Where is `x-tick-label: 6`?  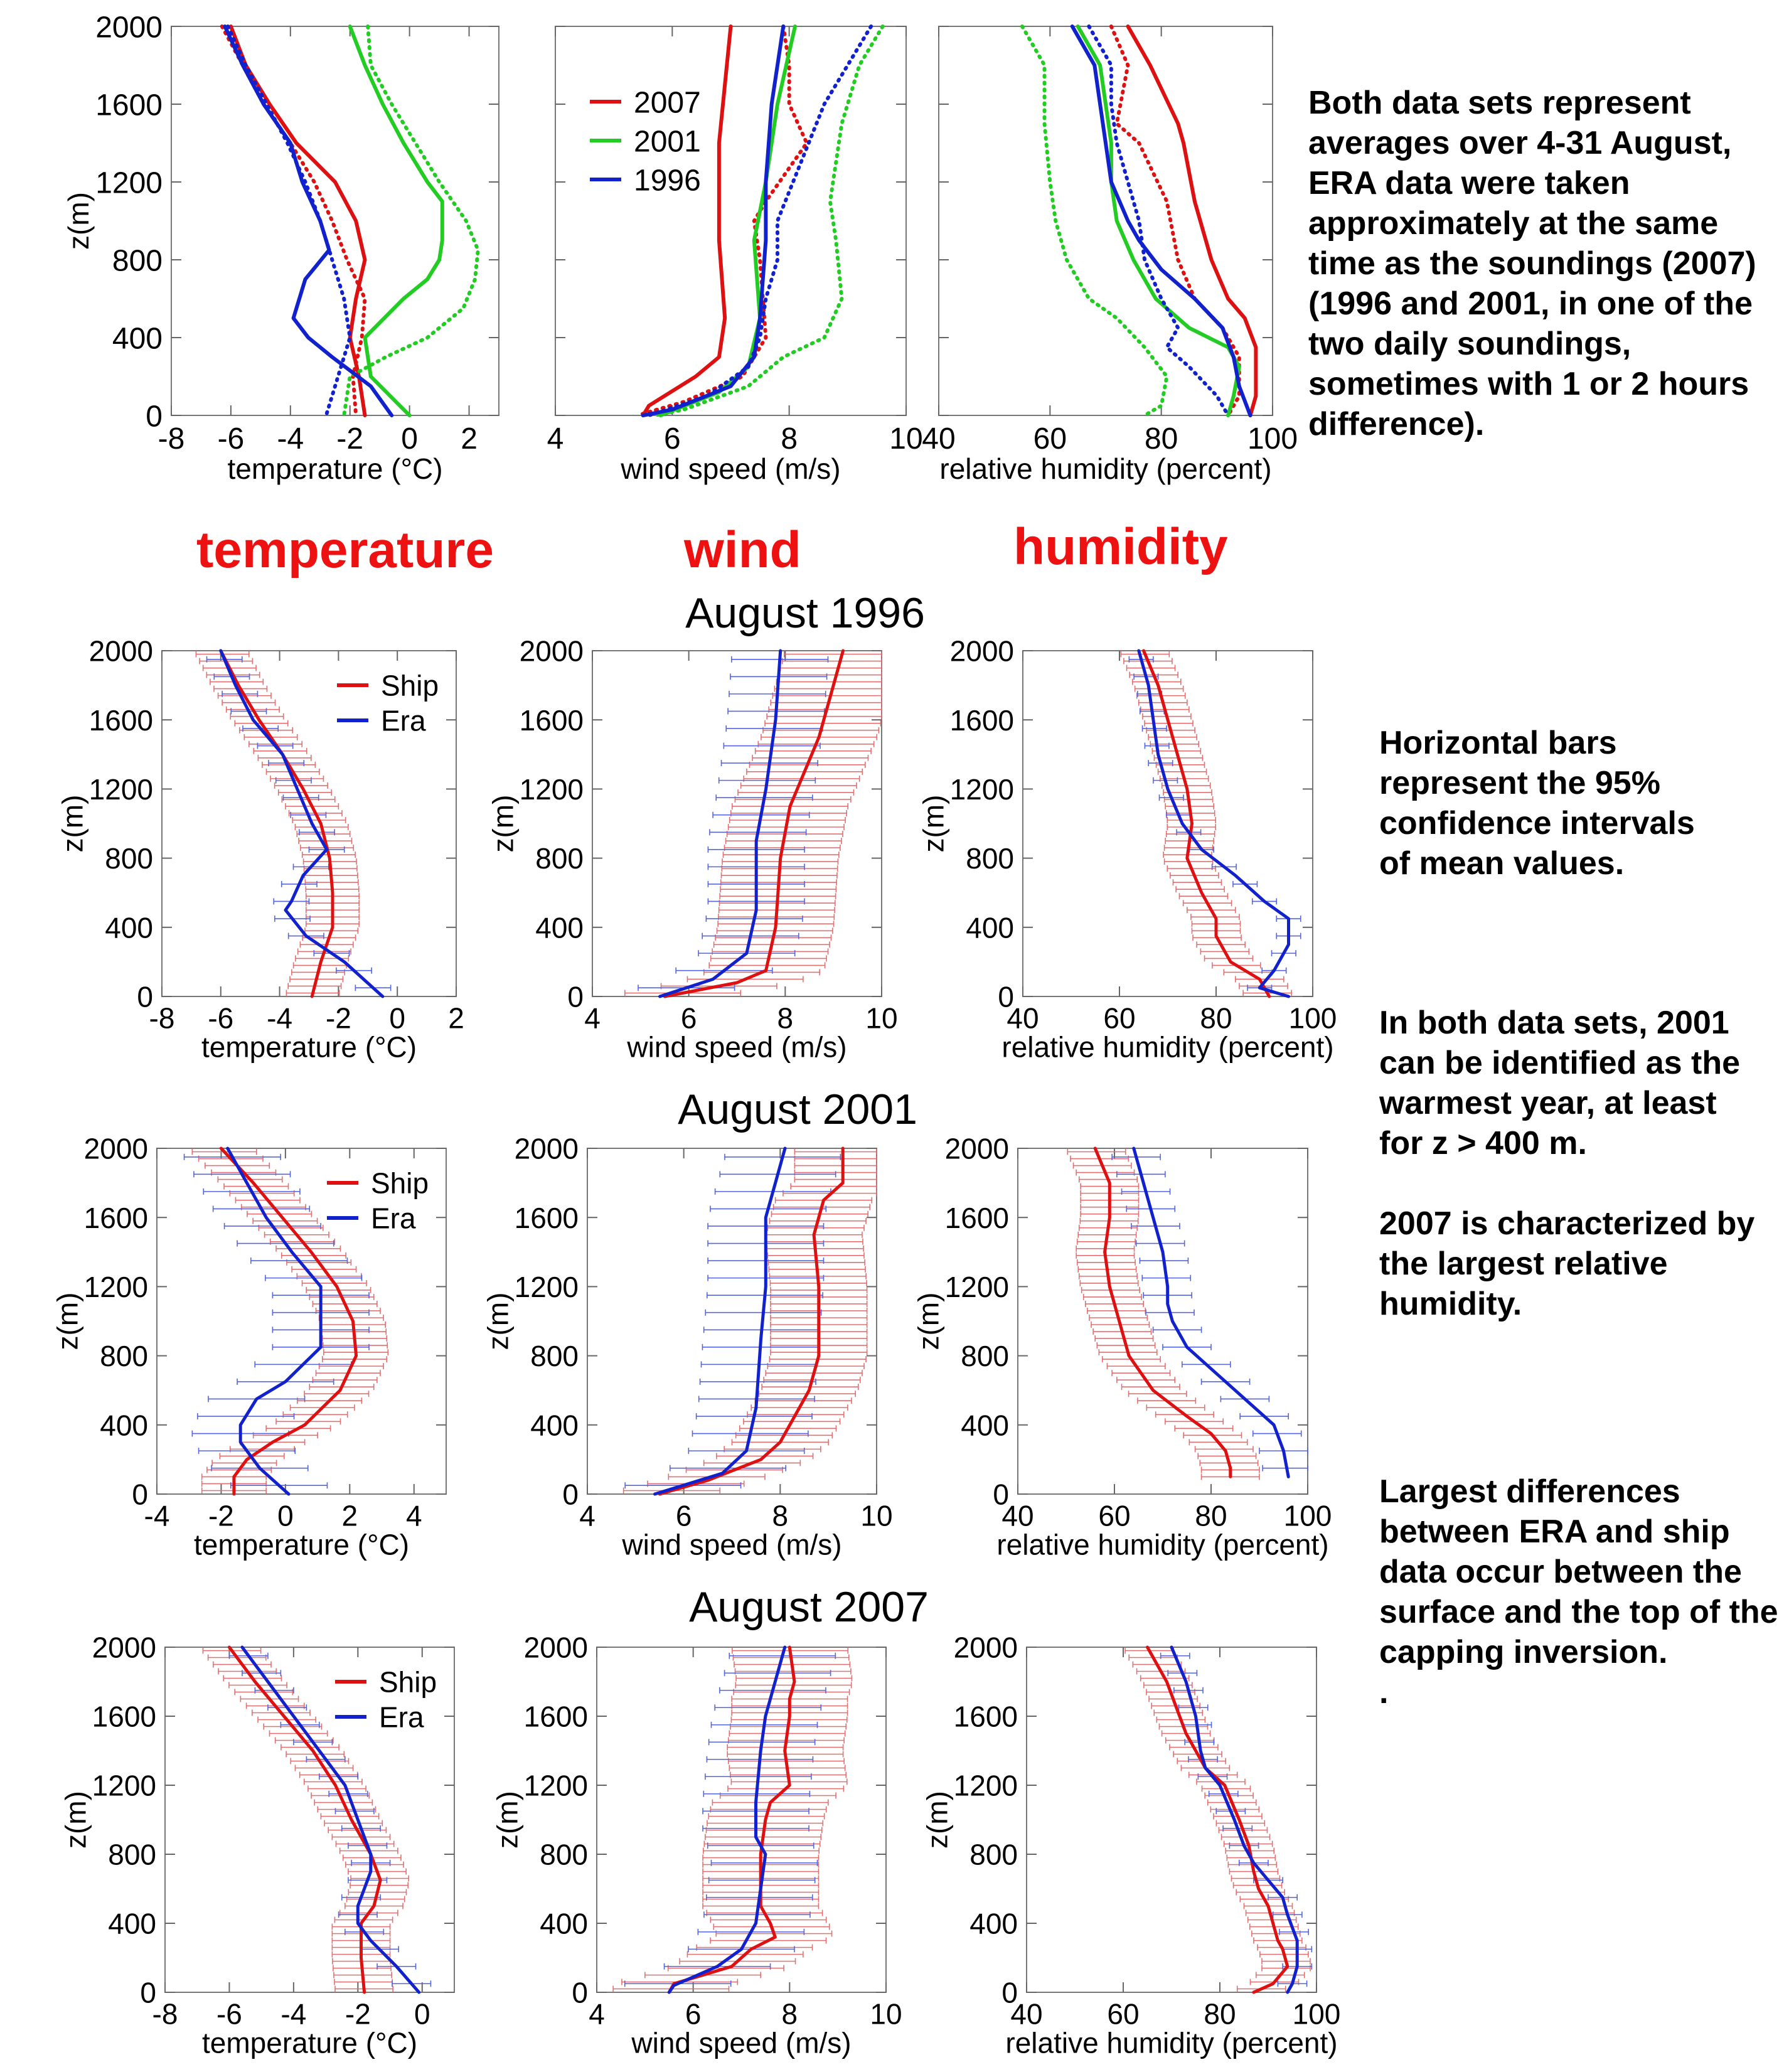
x-tick-label: 6 is located at coordinates (689, 1018).